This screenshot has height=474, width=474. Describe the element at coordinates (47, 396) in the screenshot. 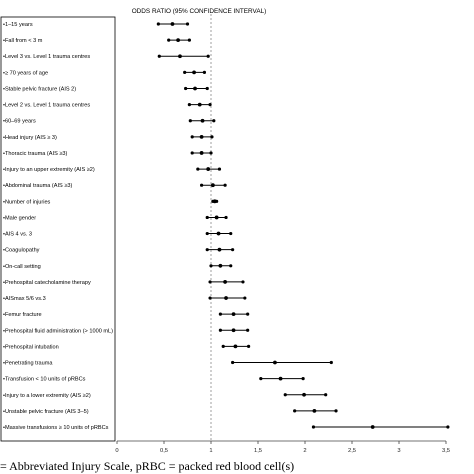

I see `row-label: •Injury to a lower extremity (AIS ≥2)` at that location.